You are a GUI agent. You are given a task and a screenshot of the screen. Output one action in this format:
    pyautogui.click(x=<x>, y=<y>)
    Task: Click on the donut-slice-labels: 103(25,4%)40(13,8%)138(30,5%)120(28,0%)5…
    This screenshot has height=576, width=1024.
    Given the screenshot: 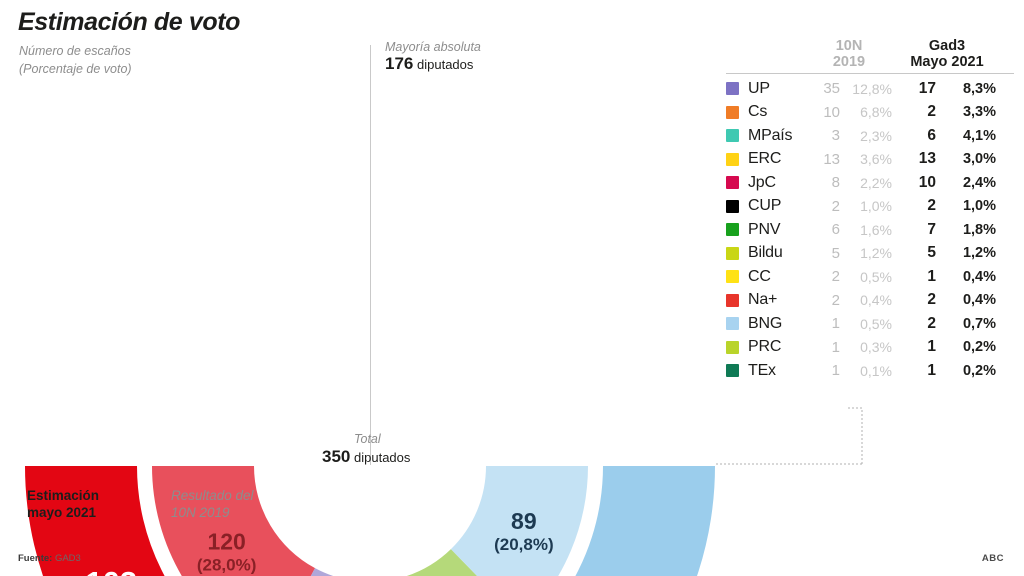 What is the action you would take?
    pyautogui.click(x=319, y=542)
    